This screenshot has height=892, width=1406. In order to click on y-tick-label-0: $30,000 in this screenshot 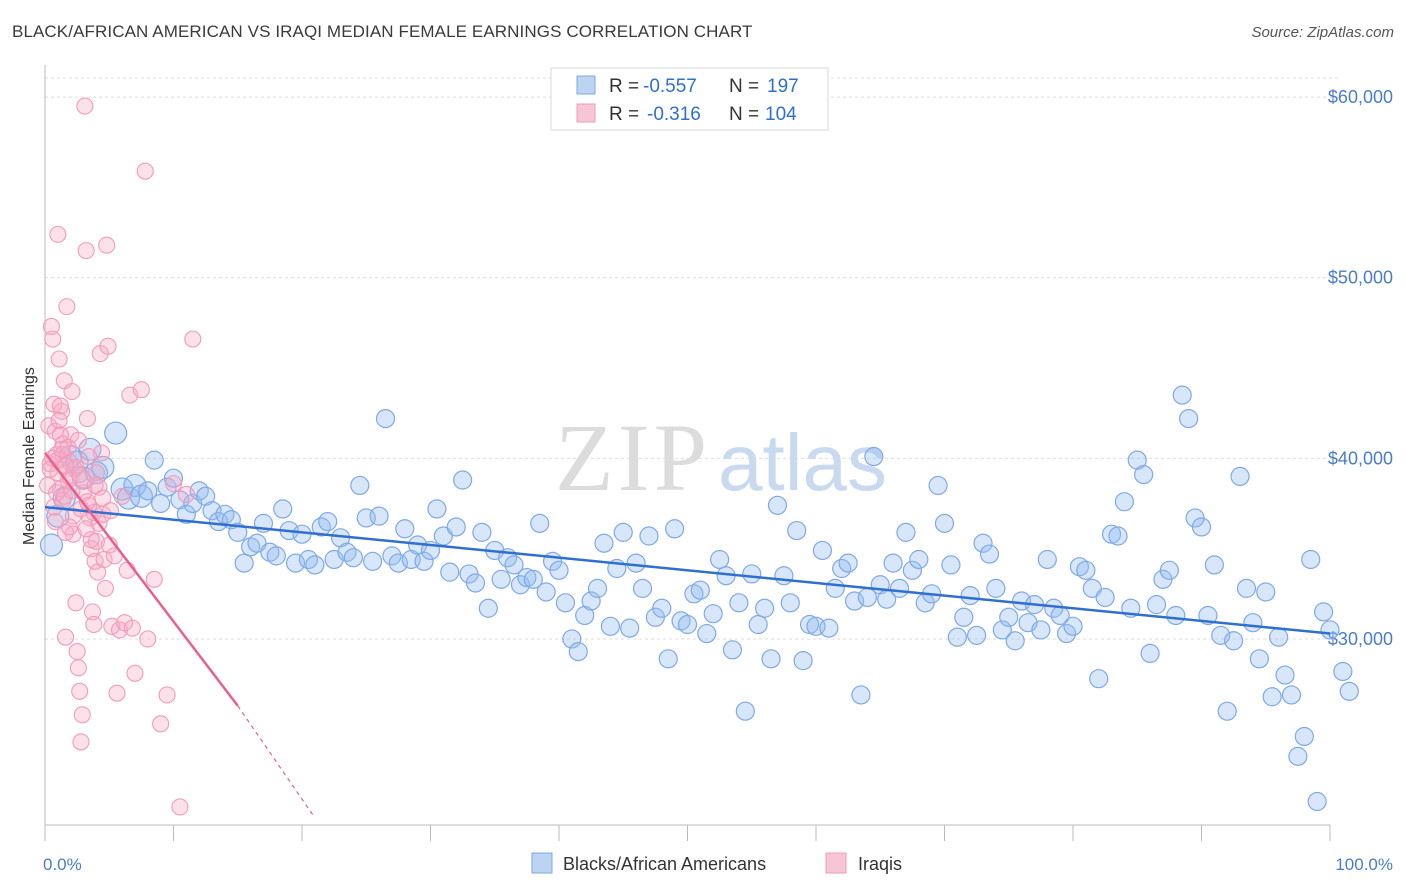, I will do `click(1360, 639)`.